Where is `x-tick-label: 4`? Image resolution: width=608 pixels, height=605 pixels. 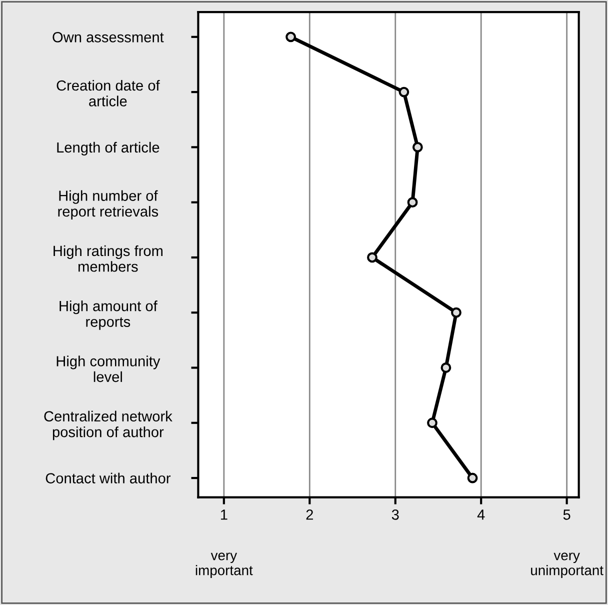
x-tick-label: 4 is located at coordinates (481, 515).